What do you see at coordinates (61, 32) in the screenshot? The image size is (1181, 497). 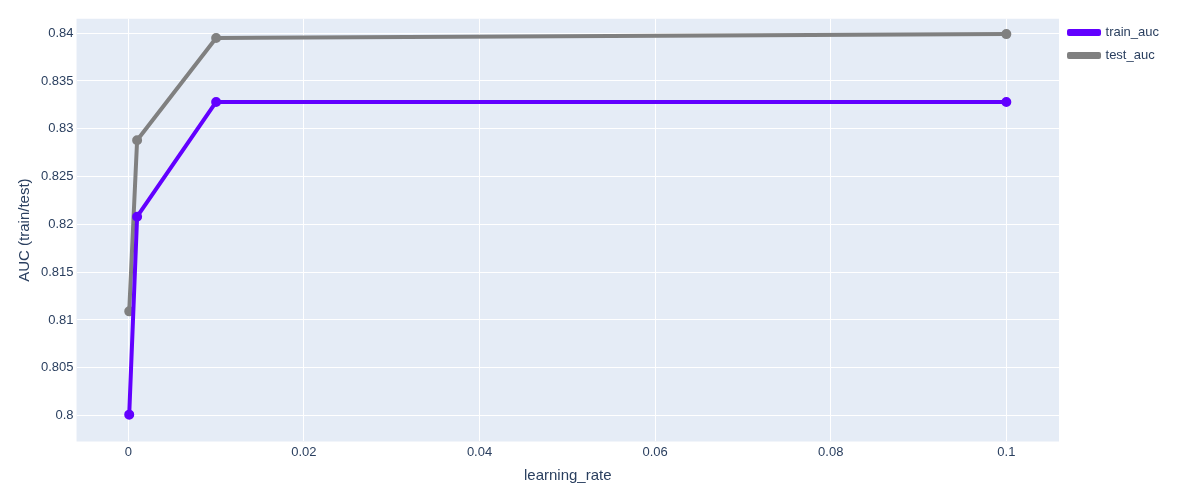 I see `y-tick-label: 0.84` at bounding box center [61, 32].